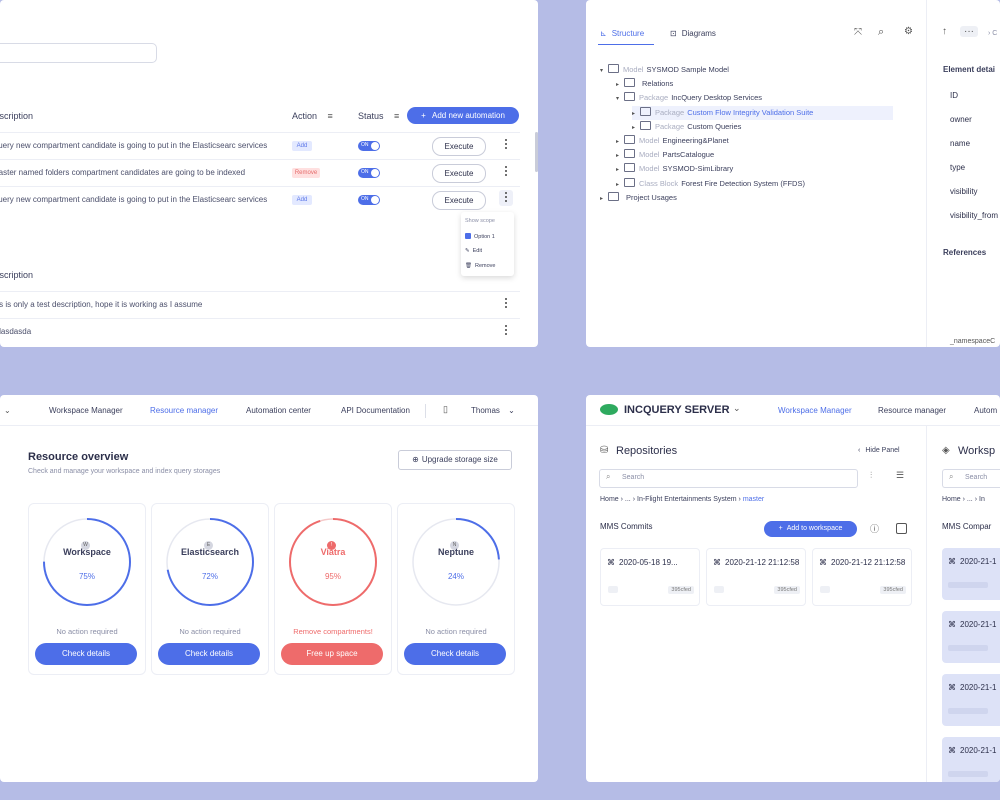 The image size is (1000, 800). I want to click on collapse-icon: ⤧, so click(858, 32).